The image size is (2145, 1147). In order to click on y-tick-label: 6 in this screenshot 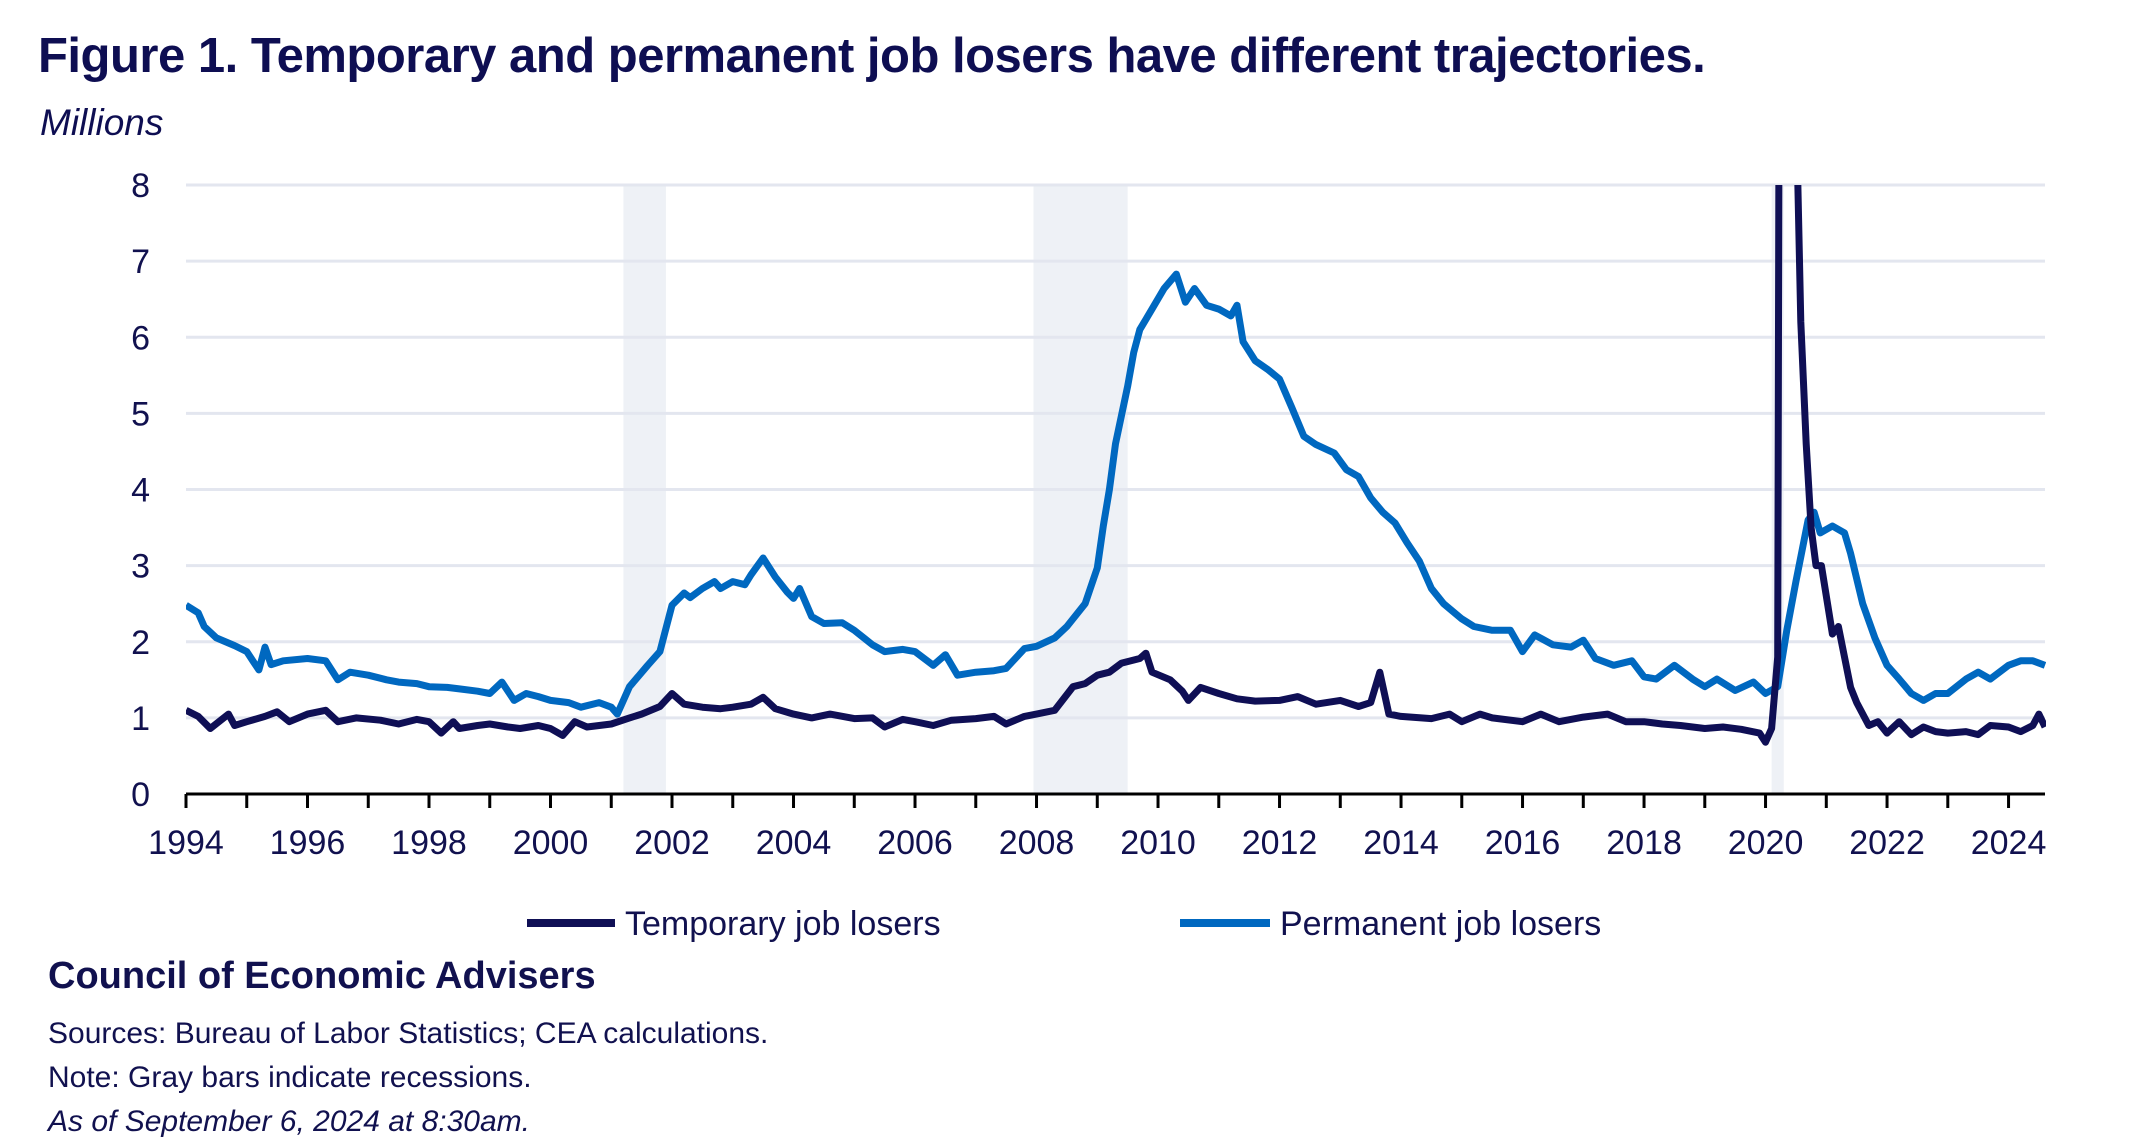, I will do `click(140, 338)`.